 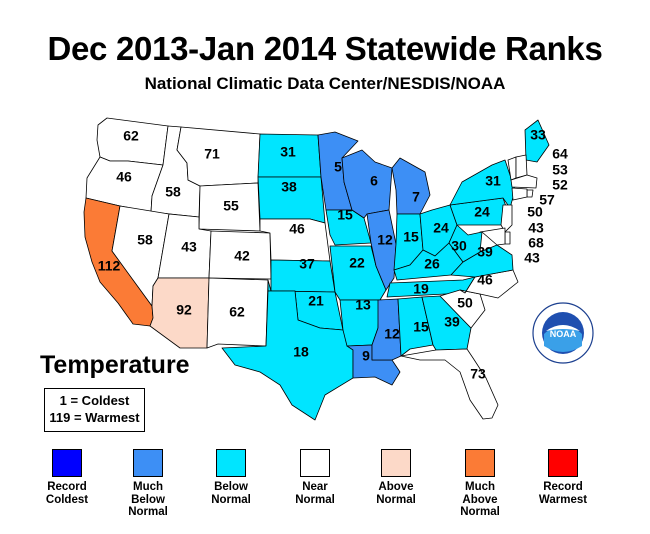 What do you see at coordinates (363, 305) in the screenshot?
I see `rank-label-arkansas: 13` at bounding box center [363, 305].